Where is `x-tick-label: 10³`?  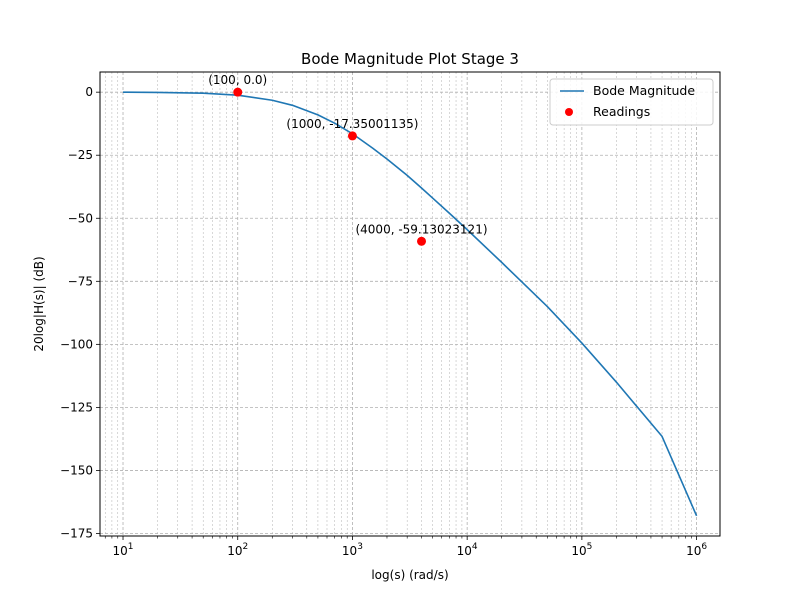
x-tick-label: 10³ is located at coordinates (352, 550).